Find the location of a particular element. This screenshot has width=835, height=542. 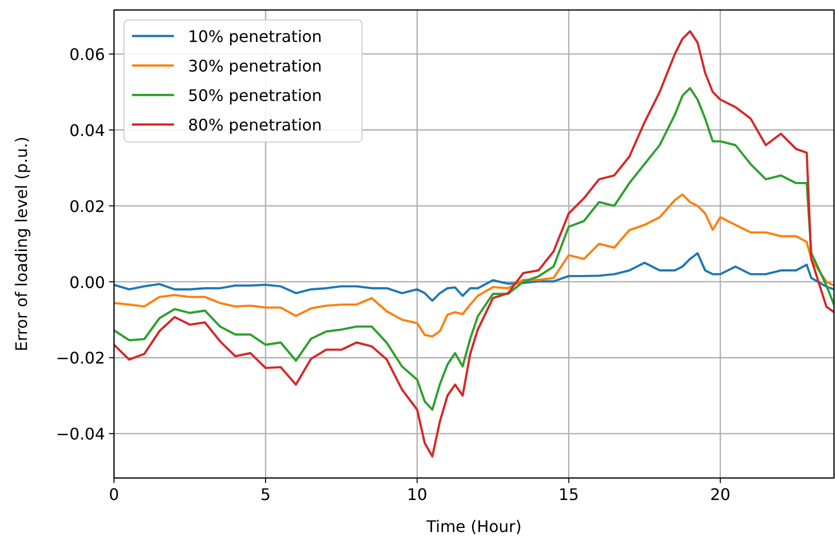

x-tick-label: 5 is located at coordinates (265, 494).